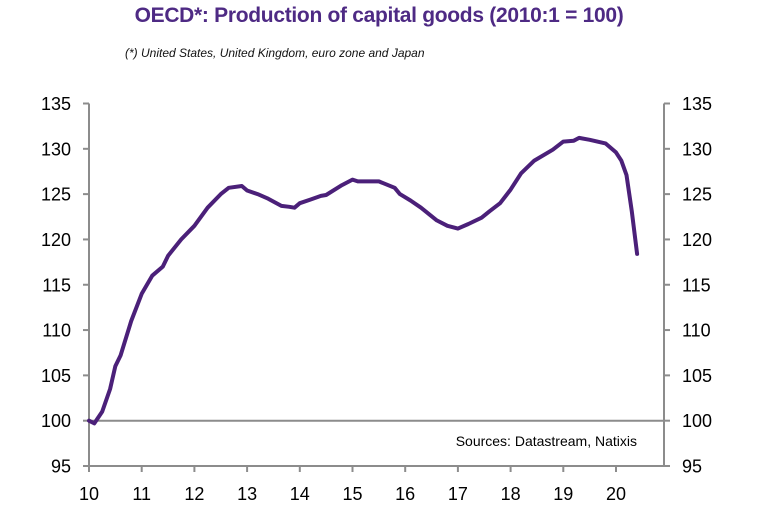 This screenshot has height=520, width=758. I want to click on y-axis-left-labels: 95 100 105 110 115 120 125 130 135, so click(56, 285).